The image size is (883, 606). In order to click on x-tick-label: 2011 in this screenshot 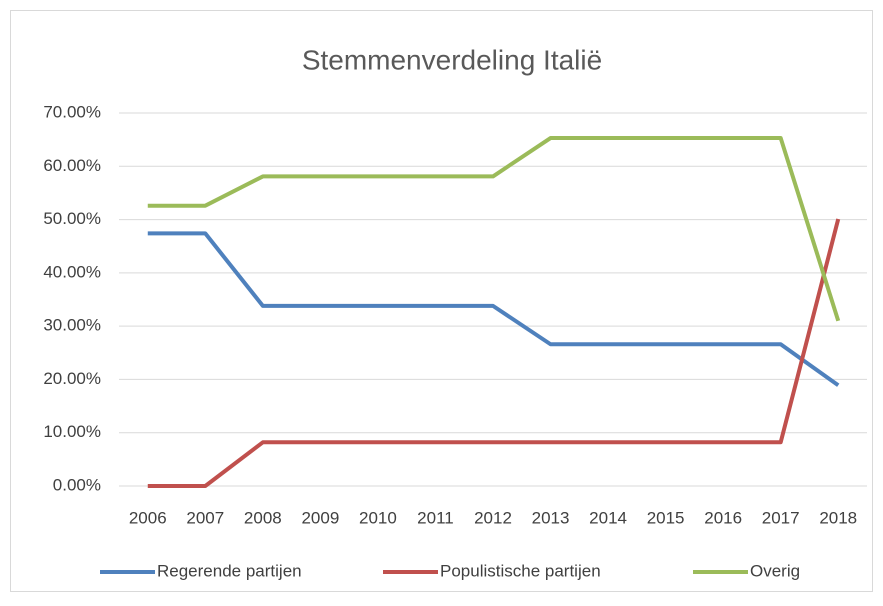, I will do `click(435, 517)`.